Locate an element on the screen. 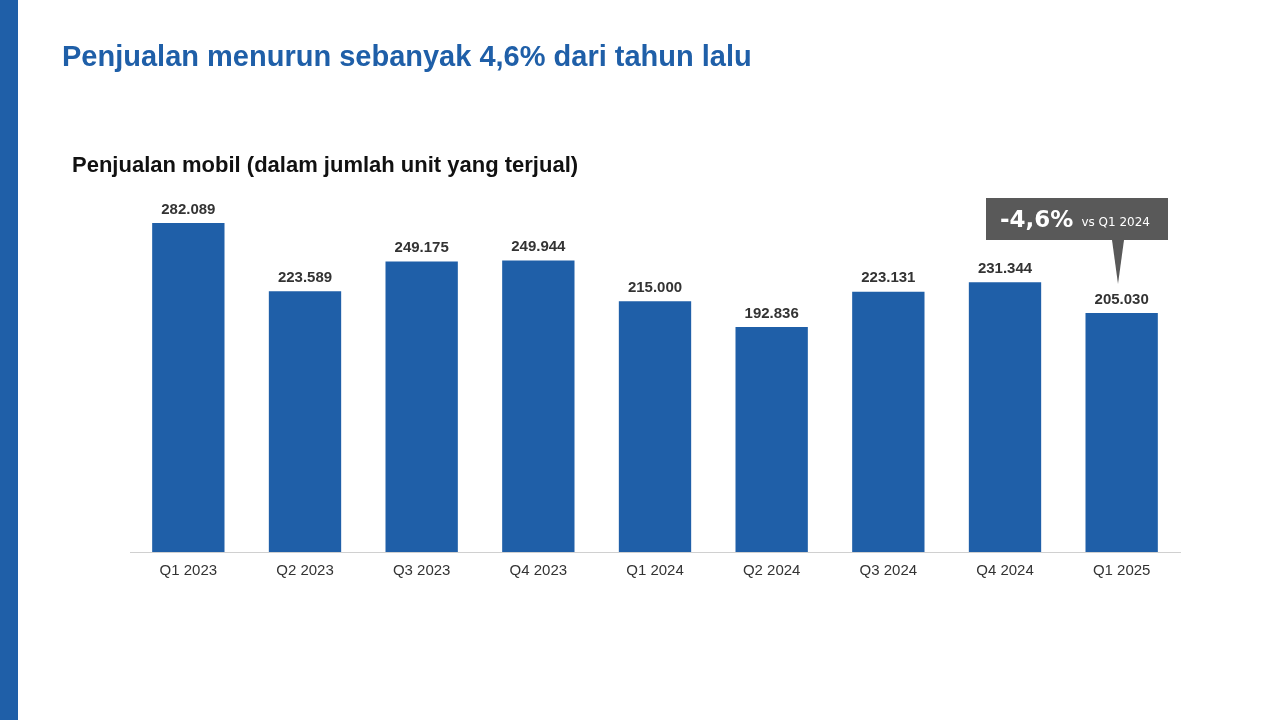 Image resolution: width=1280 pixels, height=720 pixels. x-tick-label: Q1 2024 is located at coordinates (655, 570).